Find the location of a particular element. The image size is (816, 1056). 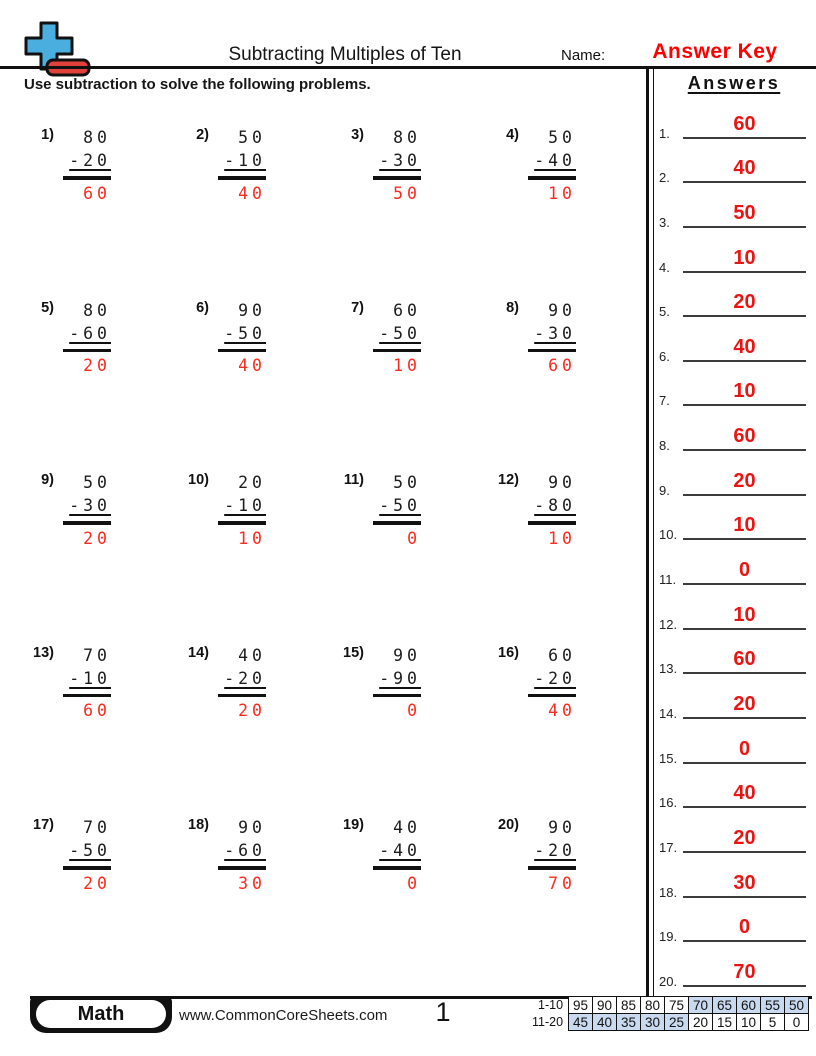

answer-row-13: 13. 60 is located at coordinates (733, 657).